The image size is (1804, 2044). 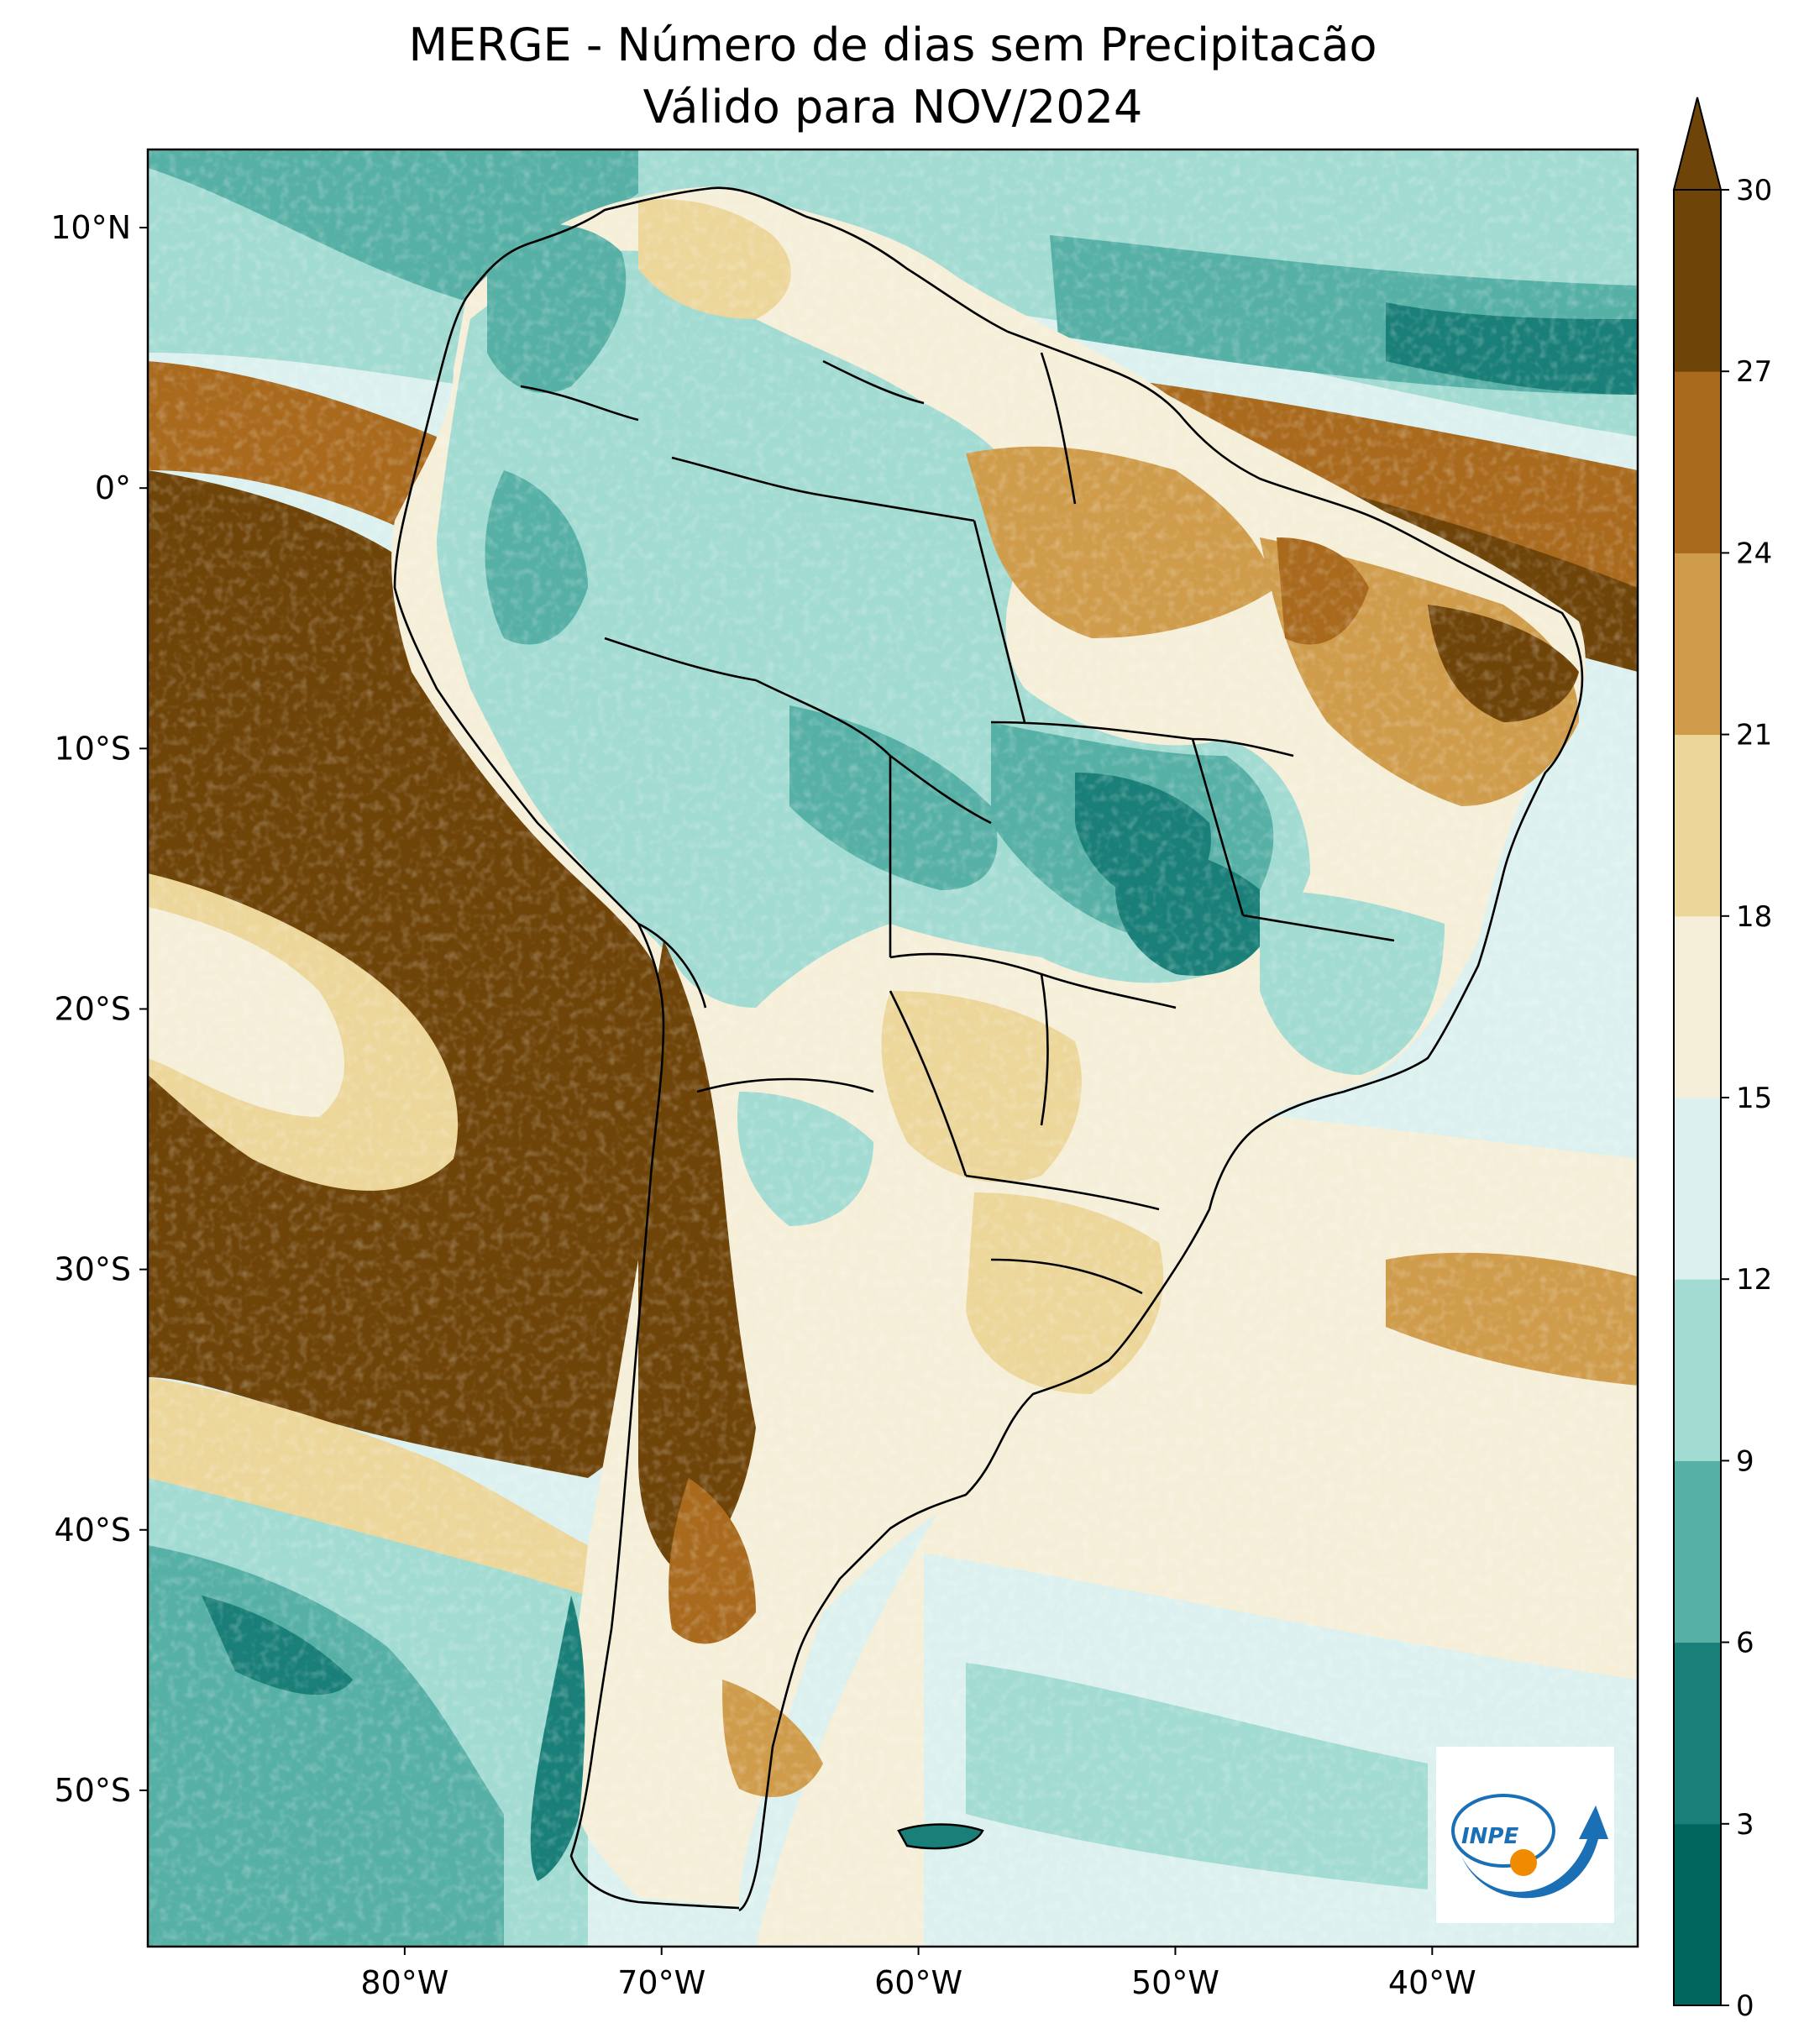 What do you see at coordinates (892, 44) in the screenshot?
I see `map-title-line1: MERGE - Número de dias sem Precipitacão` at bounding box center [892, 44].